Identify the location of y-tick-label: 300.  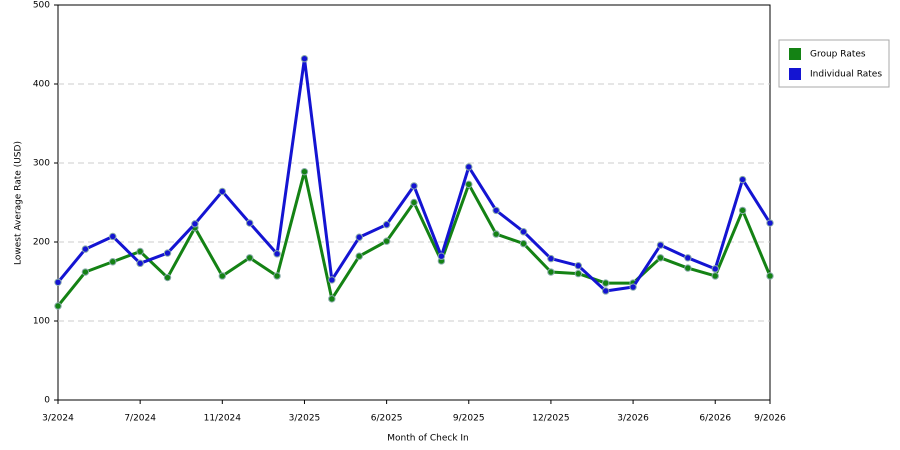
(41, 164).